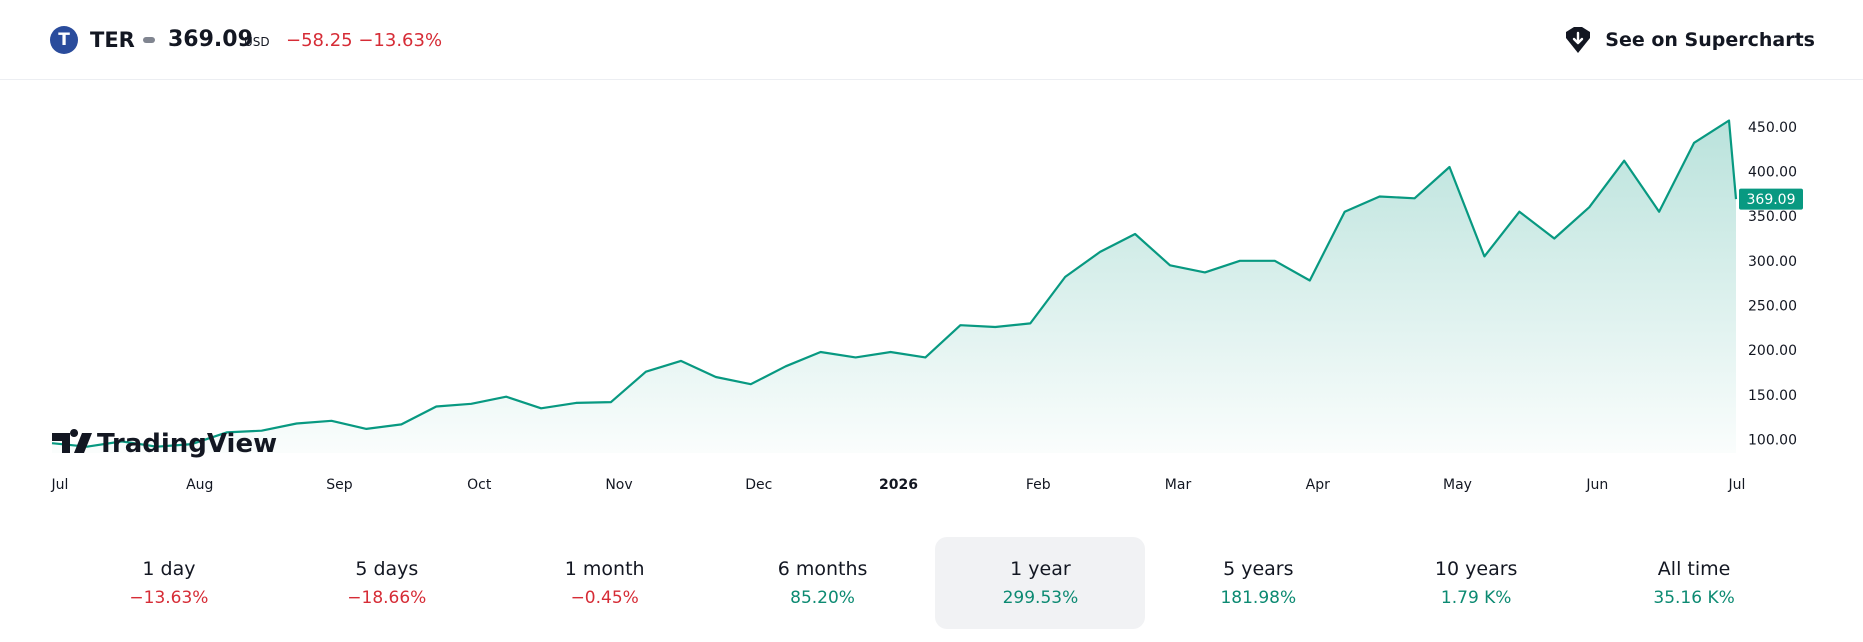 The image size is (1863, 642). What do you see at coordinates (1694, 583) in the screenshot?
I see `period-all-time: All time 35.16 K%` at bounding box center [1694, 583].